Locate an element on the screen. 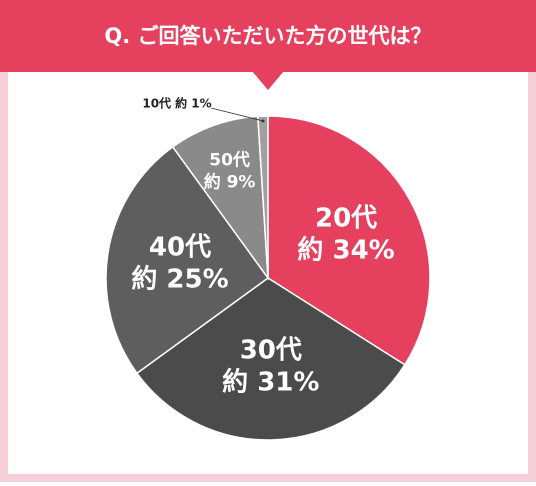 The height and width of the screenshot is (486, 536). chart-title: Q. ご回答いただいた方の世代は？ is located at coordinates (267, 36).